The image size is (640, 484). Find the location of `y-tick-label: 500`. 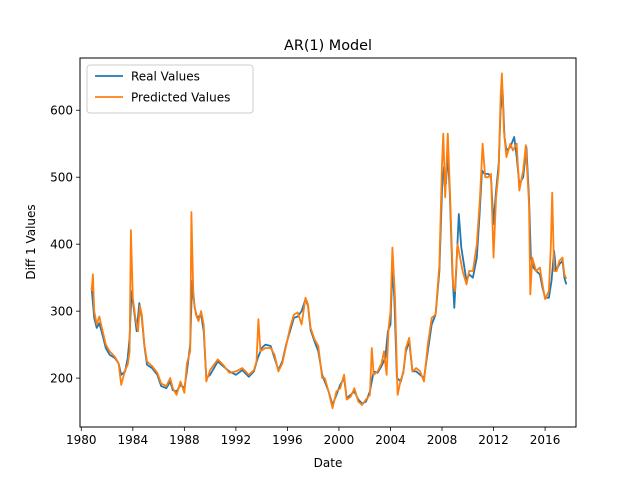

y-tick-label: 500 is located at coordinates (61, 178).